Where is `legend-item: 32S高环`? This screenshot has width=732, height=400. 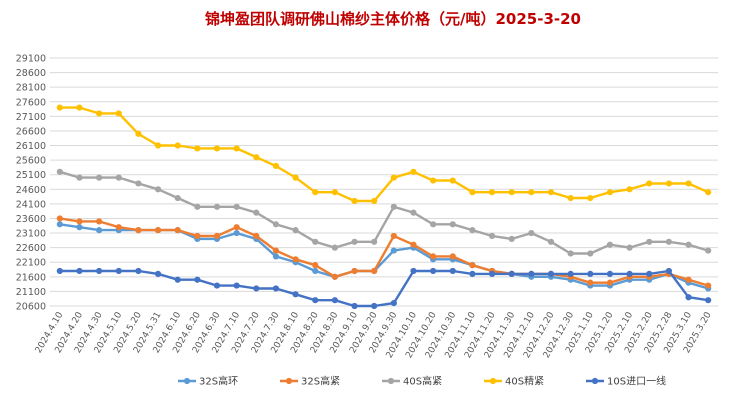
legend-item: 32S高环 is located at coordinates (208, 381).